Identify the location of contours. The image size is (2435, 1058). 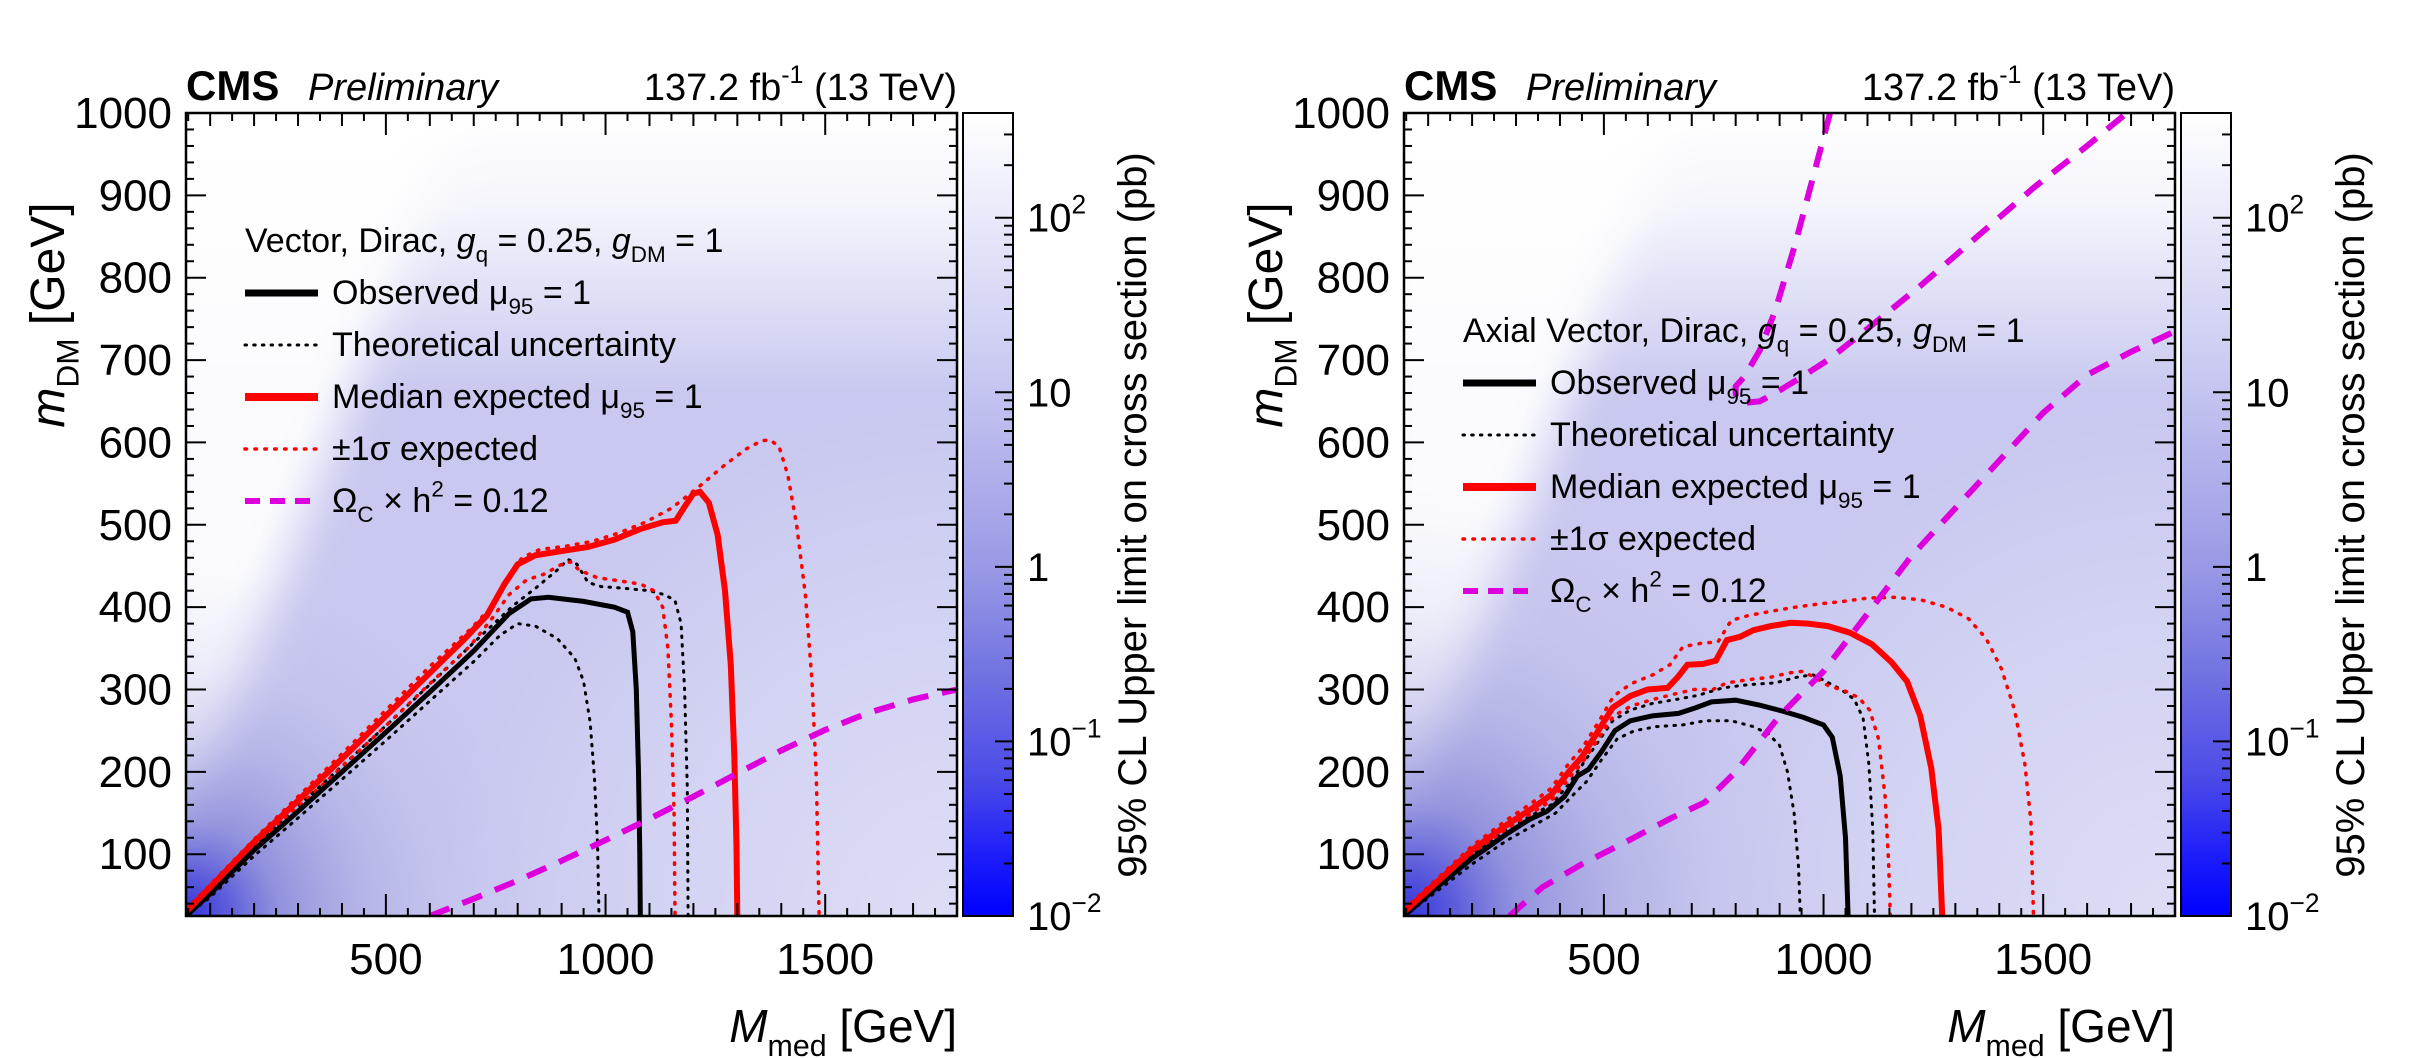
(571, 677).